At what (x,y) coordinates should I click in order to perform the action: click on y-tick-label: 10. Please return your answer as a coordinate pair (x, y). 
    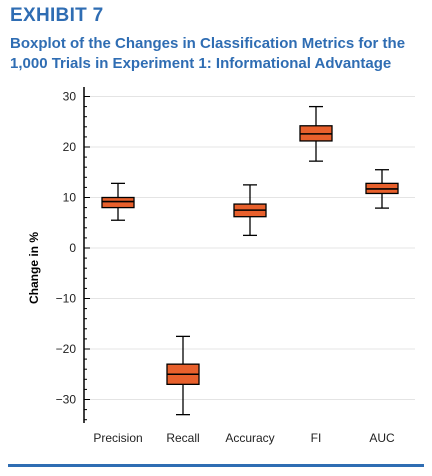
    Looking at the image, I should click on (70, 198).